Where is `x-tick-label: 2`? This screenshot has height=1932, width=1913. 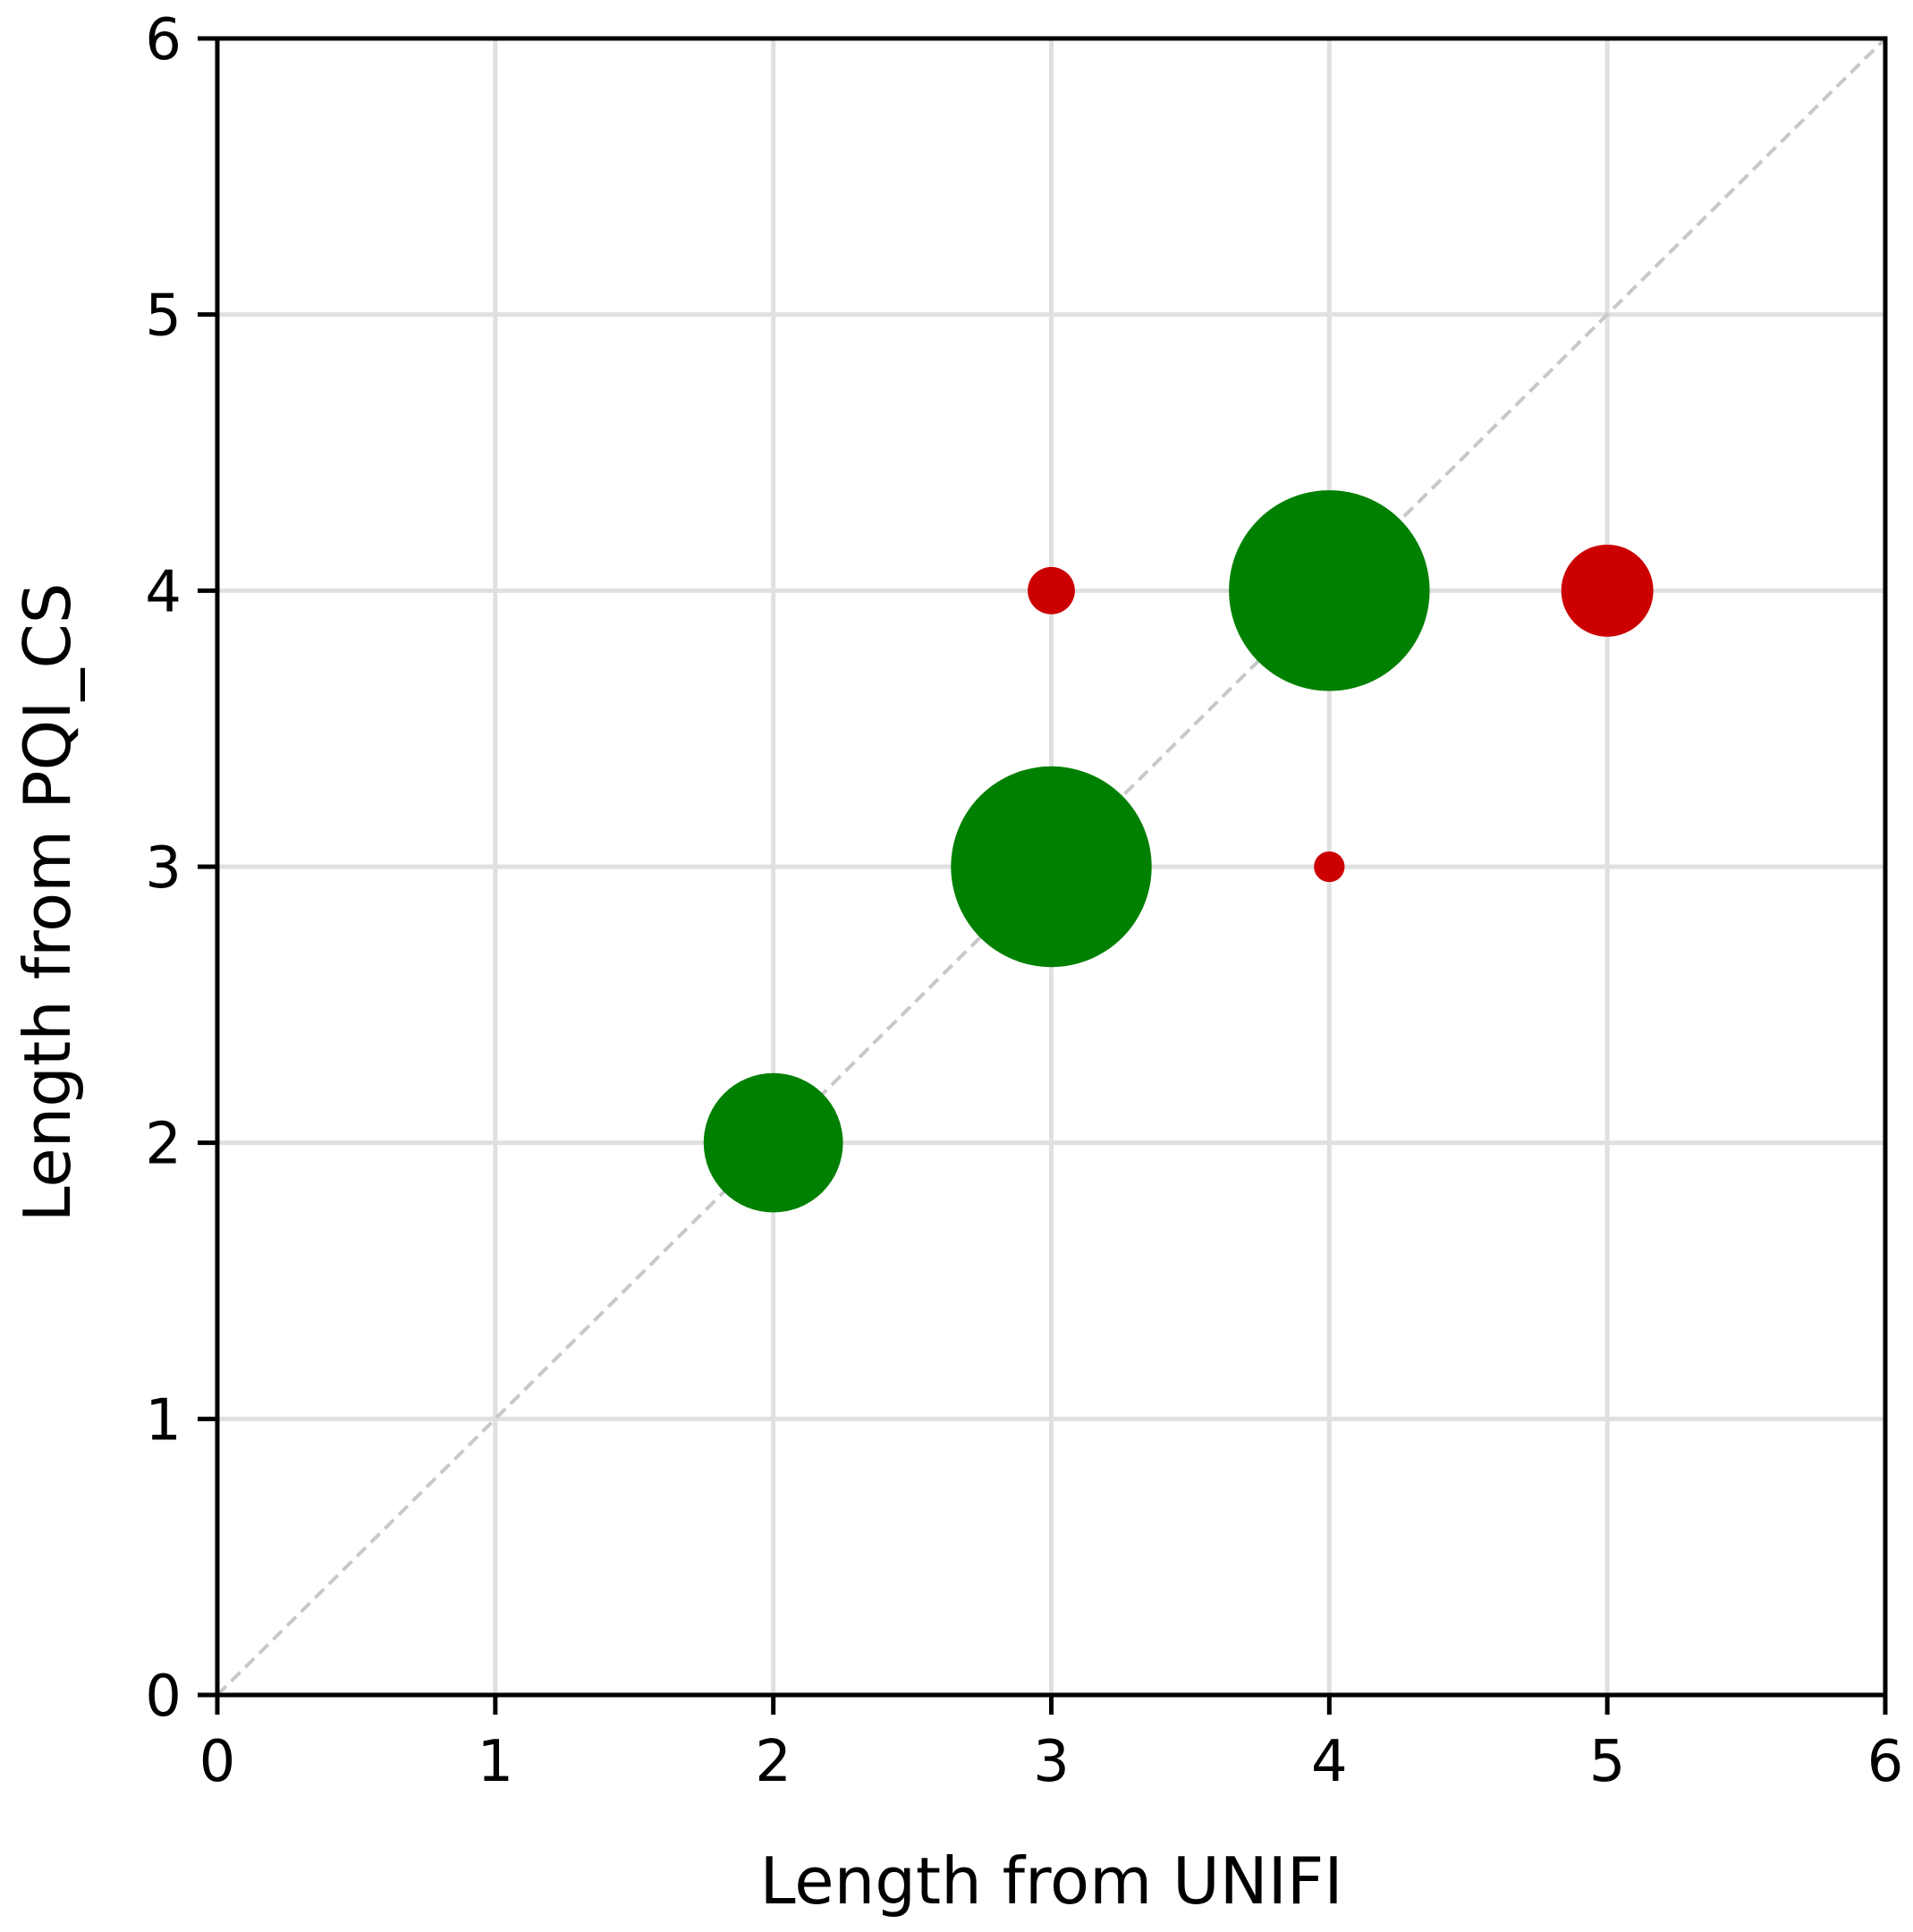
x-tick-label: 2 is located at coordinates (773, 1762).